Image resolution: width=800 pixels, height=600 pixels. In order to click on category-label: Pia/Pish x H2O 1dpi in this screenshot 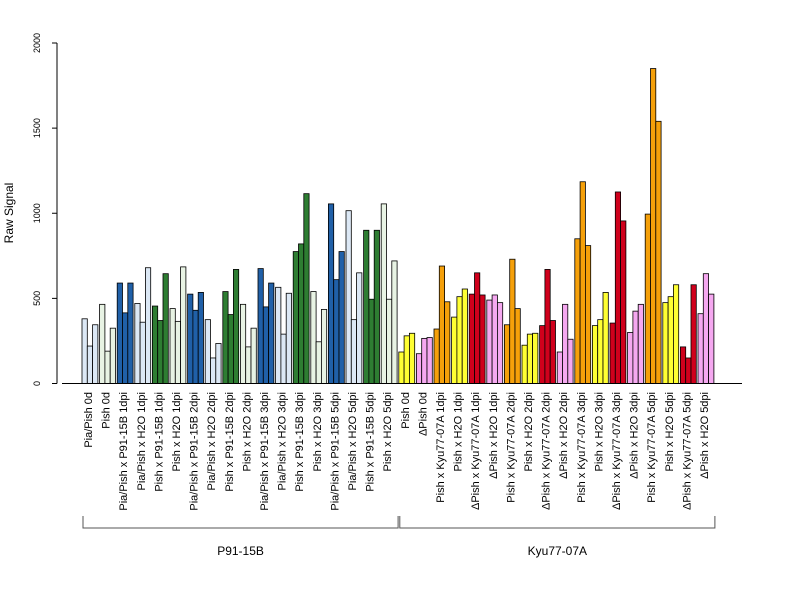, I will do `click(142, 441)`.